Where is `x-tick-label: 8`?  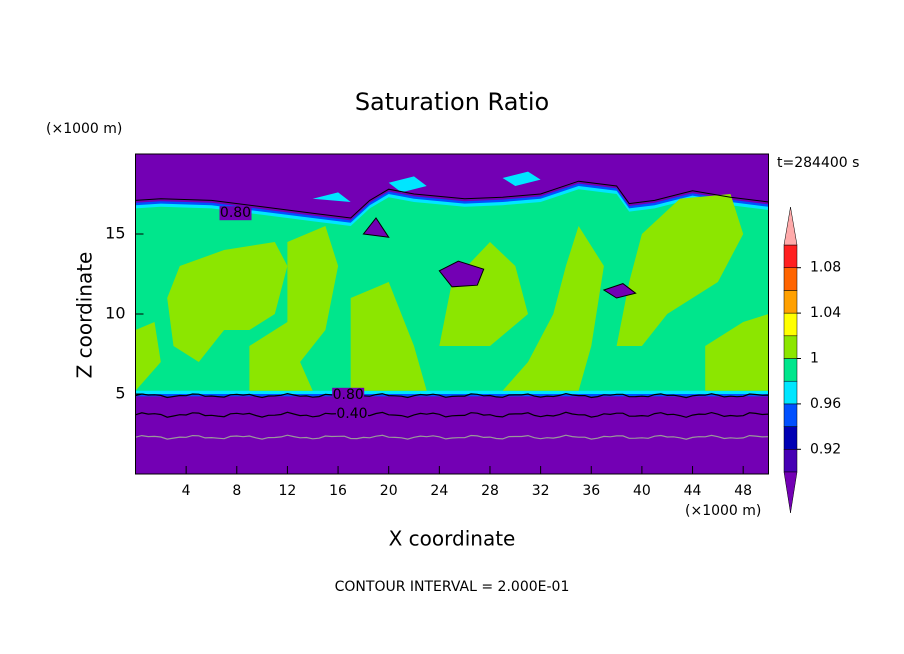
x-tick-label: 8 is located at coordinates (236, 491).